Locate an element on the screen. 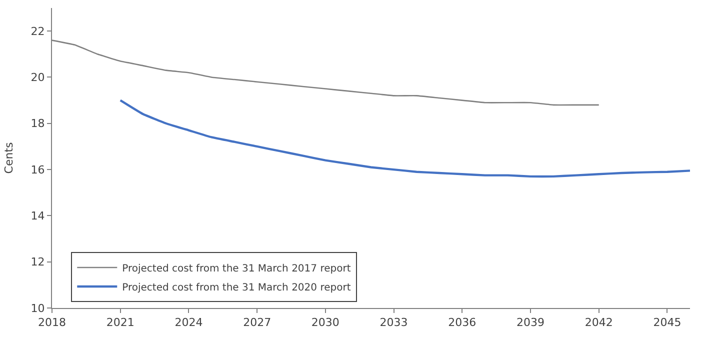 The image size is (705, 338). y-tick-label: 10 is located at coordinates (37, 308).